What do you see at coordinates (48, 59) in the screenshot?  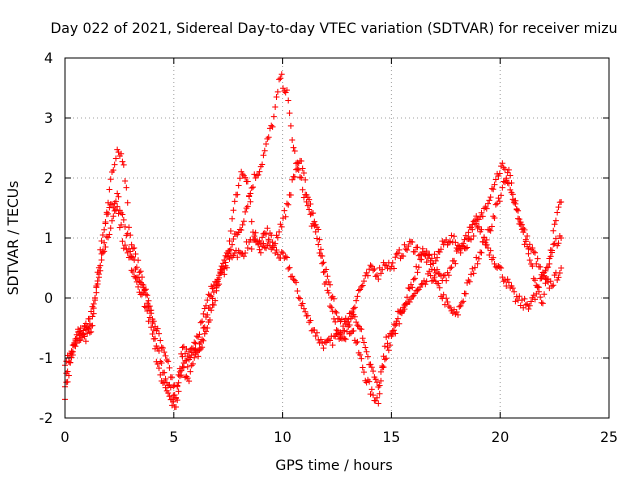 I see `y-tick-label: 4` at bounding box center [48, 59].